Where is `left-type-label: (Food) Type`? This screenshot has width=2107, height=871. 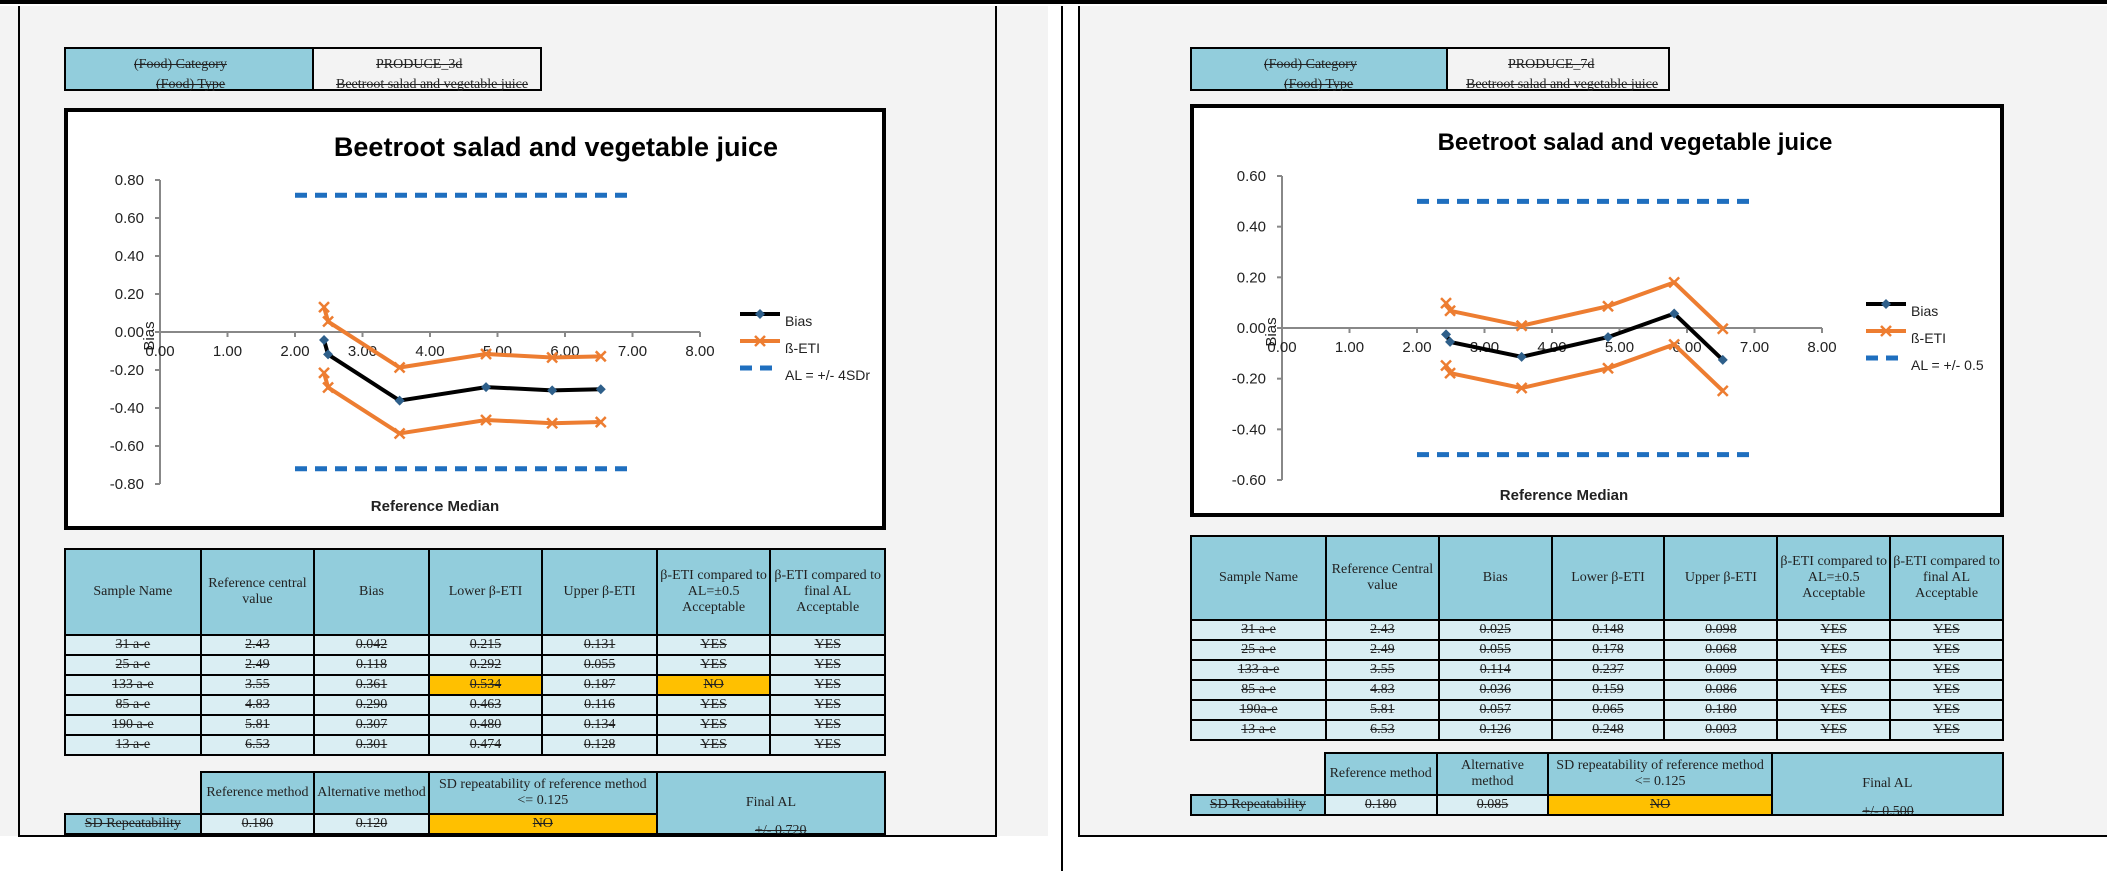 left-type-label: (Food) Type is located at coordinates (190, 85).